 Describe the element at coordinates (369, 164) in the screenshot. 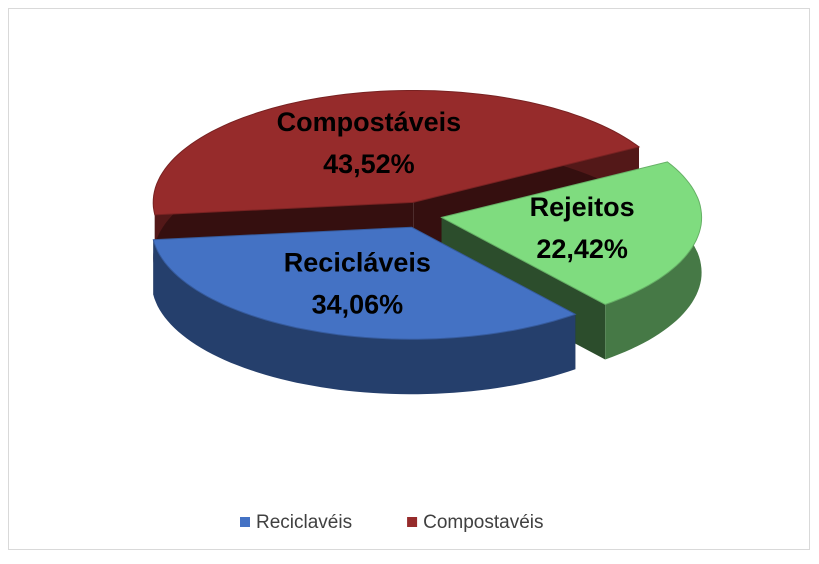

I see `data-label: 43,52%` at that location.